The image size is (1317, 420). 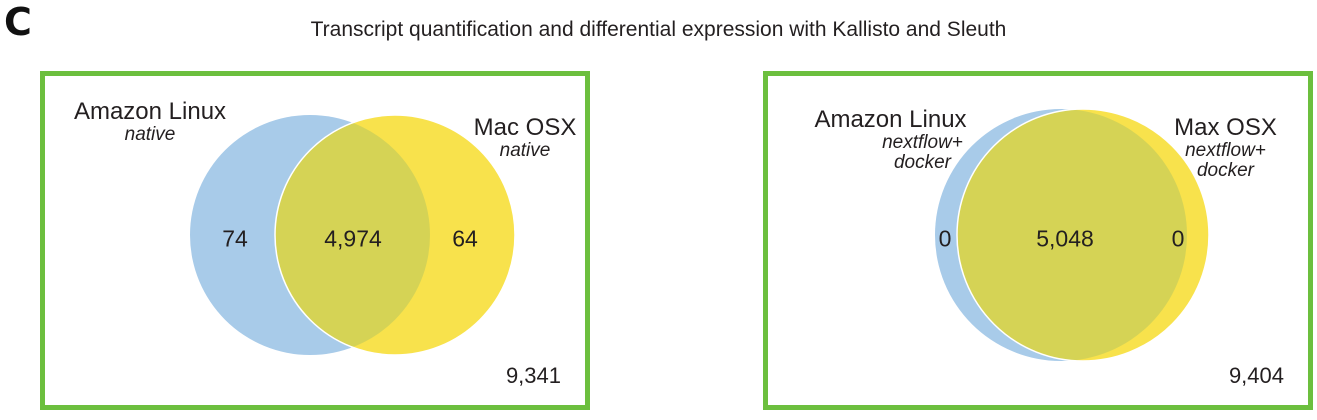 What do you see at coordinates (1256, 375) in the screenshot?
I see `total-count: 9,404` at bounding box center [1256, 375].